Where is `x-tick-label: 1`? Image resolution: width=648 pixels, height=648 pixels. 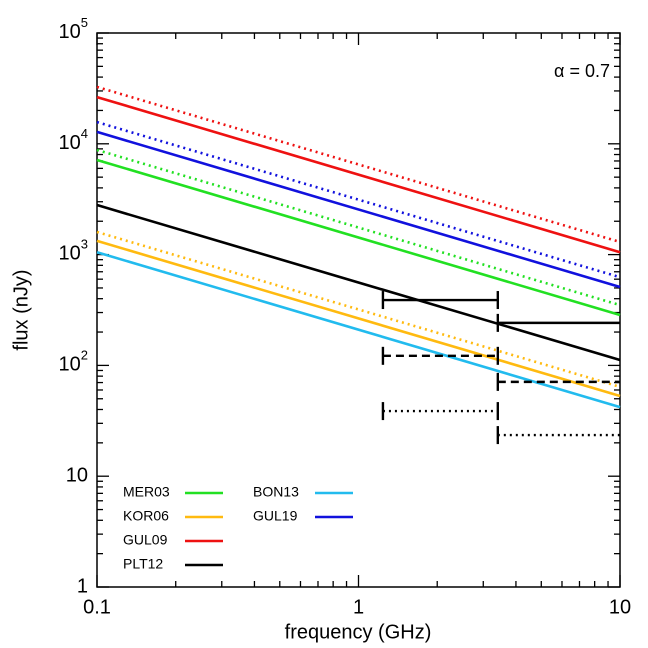
x-tick-label: 1 is located at coordinates (358, 607).